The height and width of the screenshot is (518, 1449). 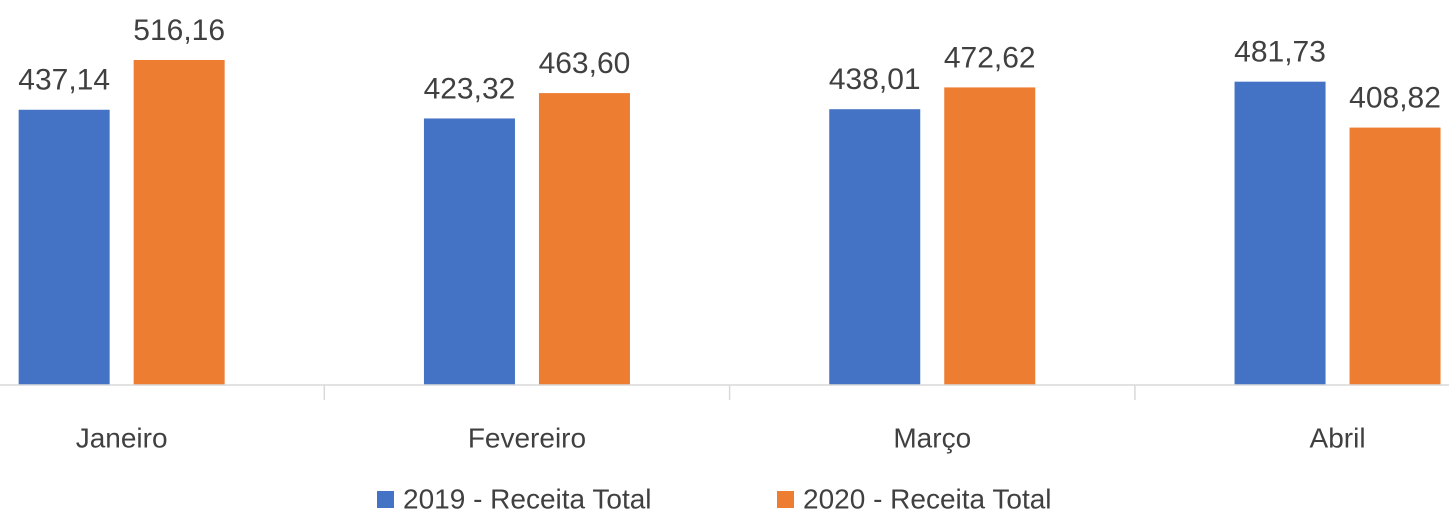 What do you see at coordinates (1338, 437) in the screenshot?
I see `x-tick-label: Abril` at bounding box center [1338, 437].